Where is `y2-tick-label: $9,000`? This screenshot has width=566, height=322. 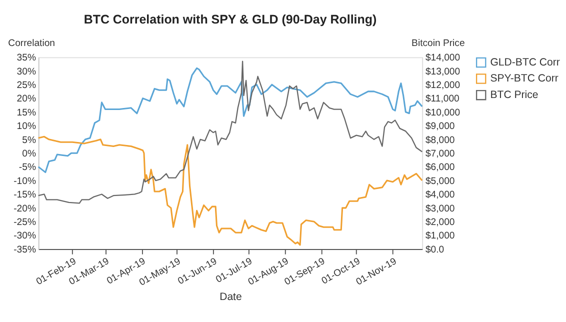
y2-tick-label: $9,000 is located at coordinates (440, 126).